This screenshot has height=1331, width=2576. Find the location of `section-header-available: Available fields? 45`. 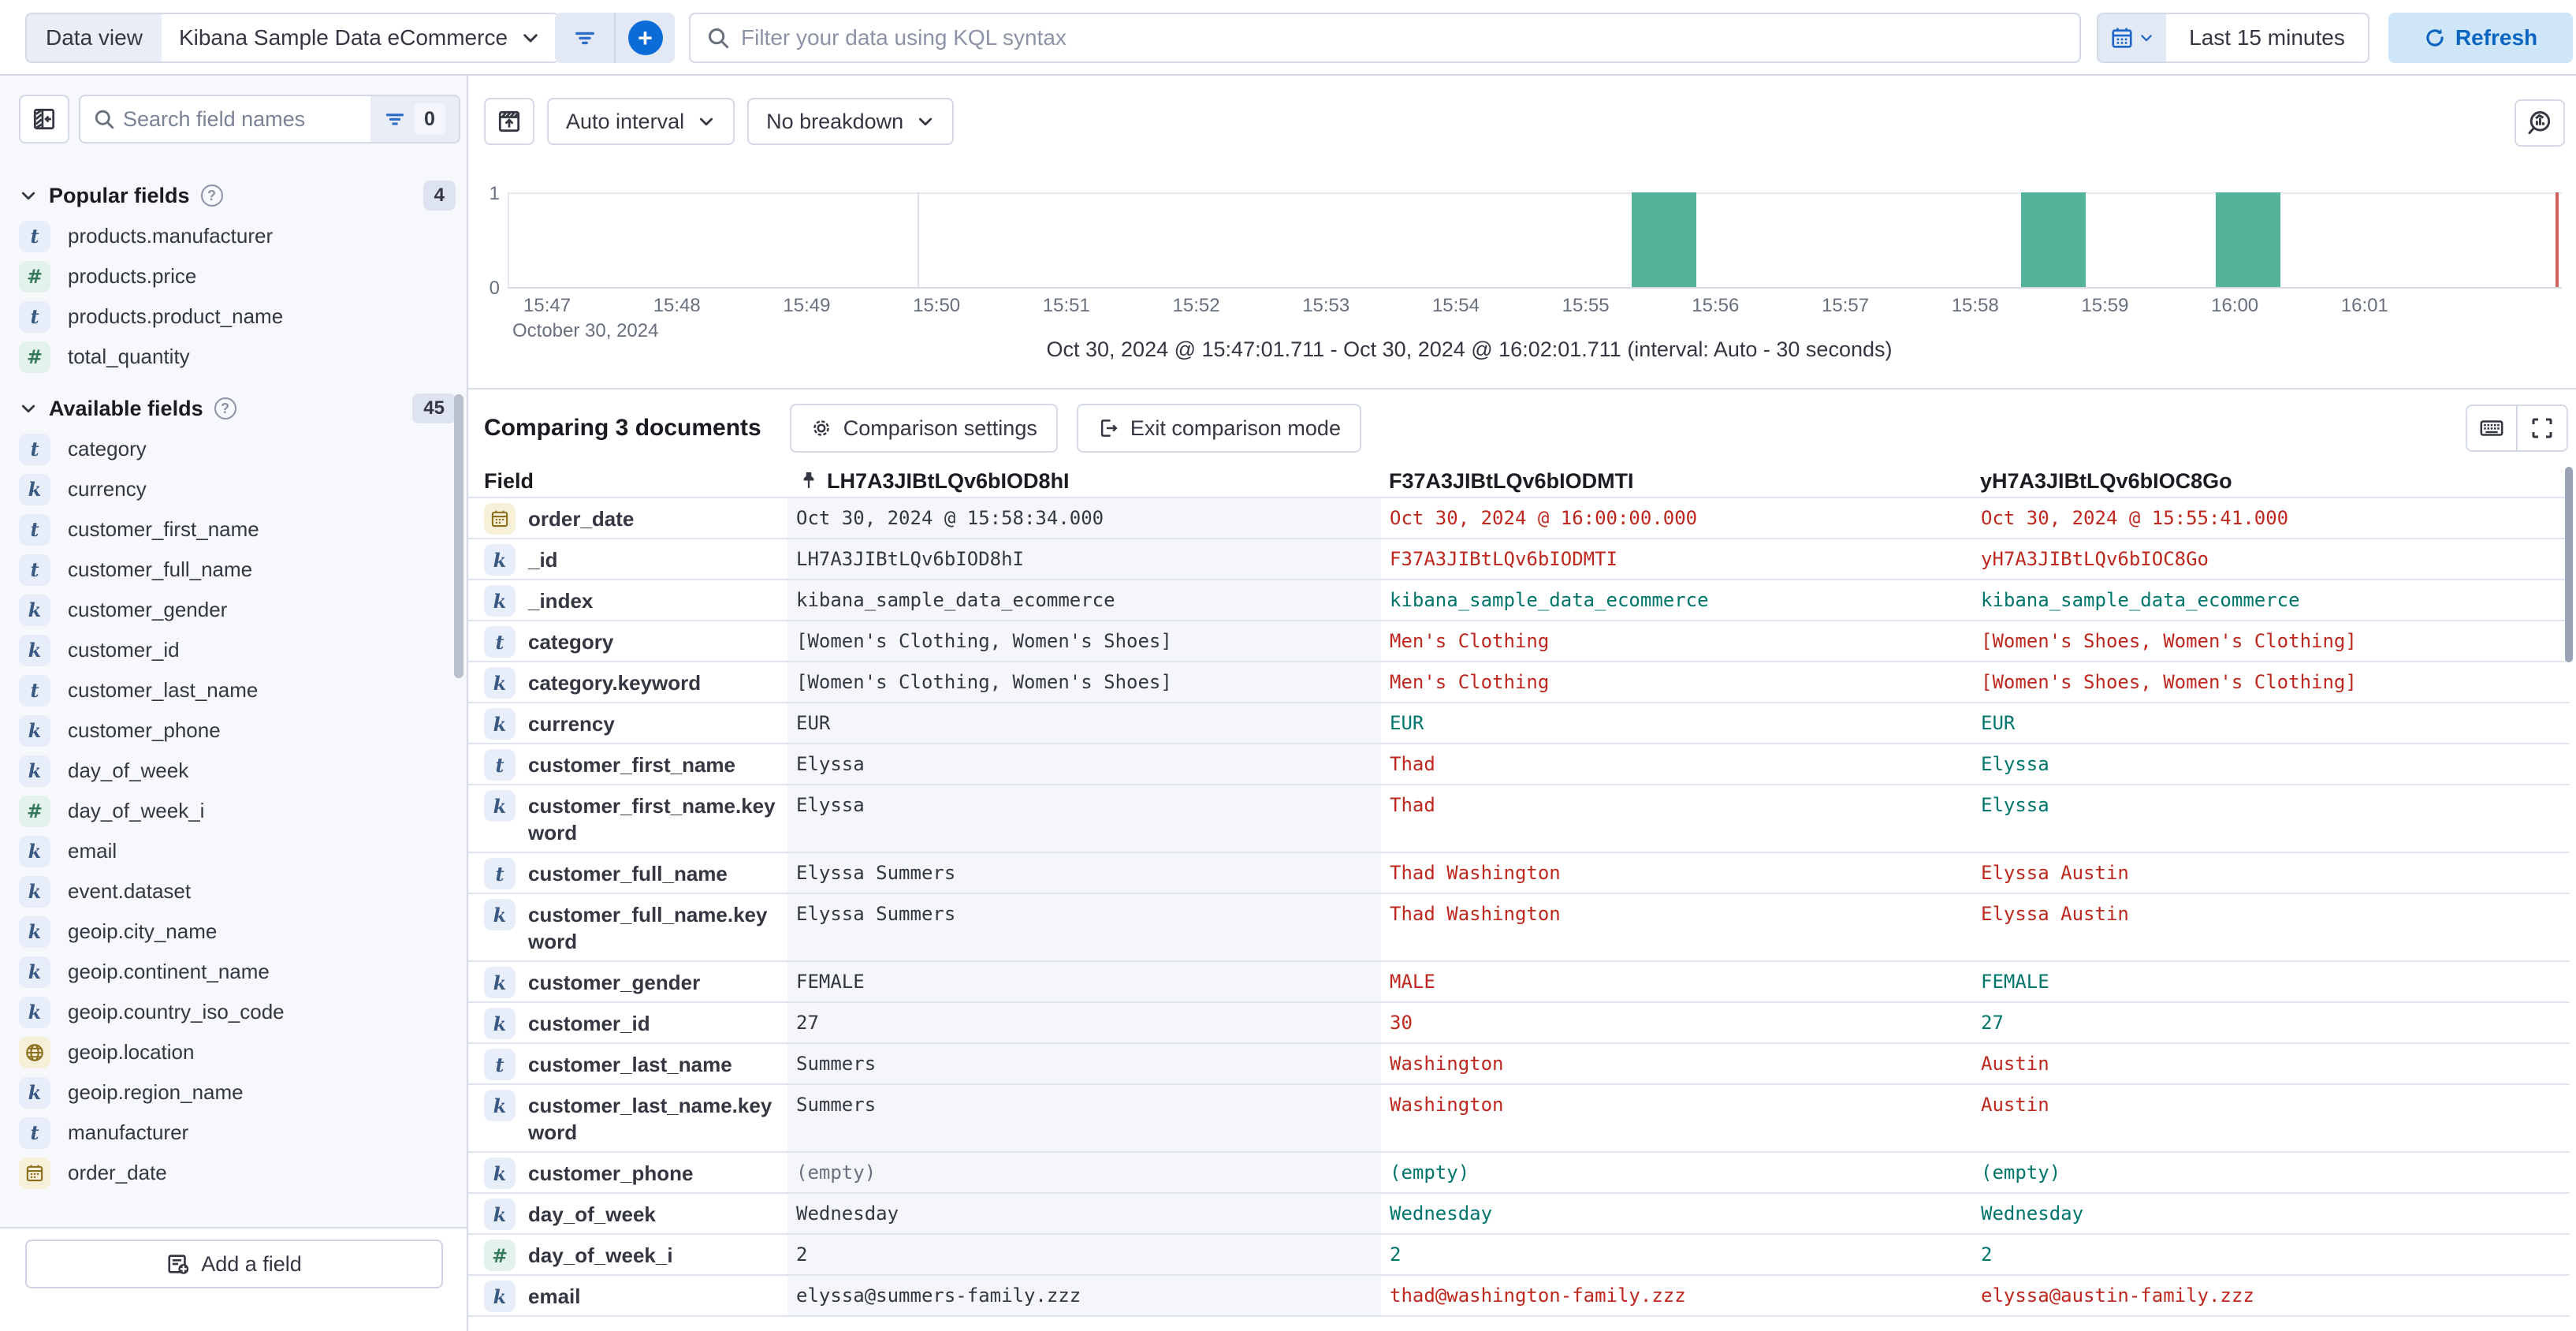

section-header-available: Available fields? 45 is located at coordinates (237, 408).